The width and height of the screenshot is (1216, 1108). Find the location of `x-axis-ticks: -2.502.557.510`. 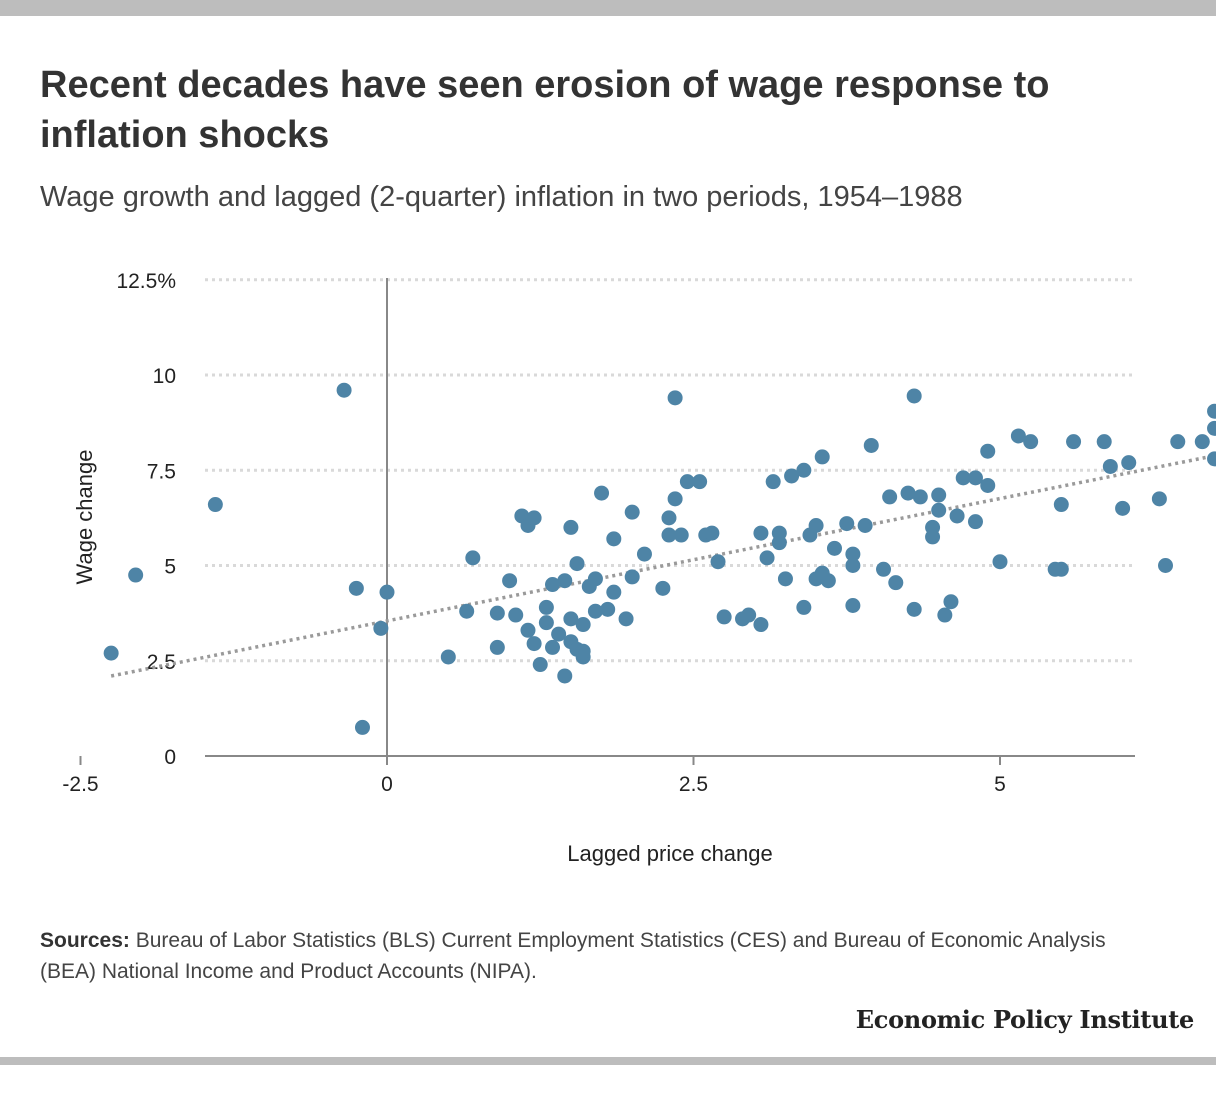

x-axis-ticks: -2.502.557.510 is located at coordinates (534, 776).